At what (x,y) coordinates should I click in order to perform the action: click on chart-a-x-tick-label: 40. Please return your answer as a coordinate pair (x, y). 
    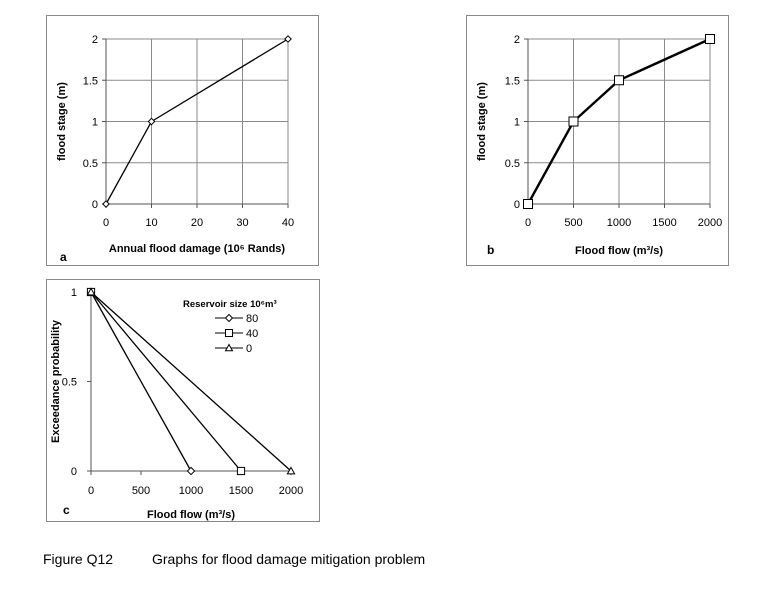
    Looking at the image, I should click on (288, 223).